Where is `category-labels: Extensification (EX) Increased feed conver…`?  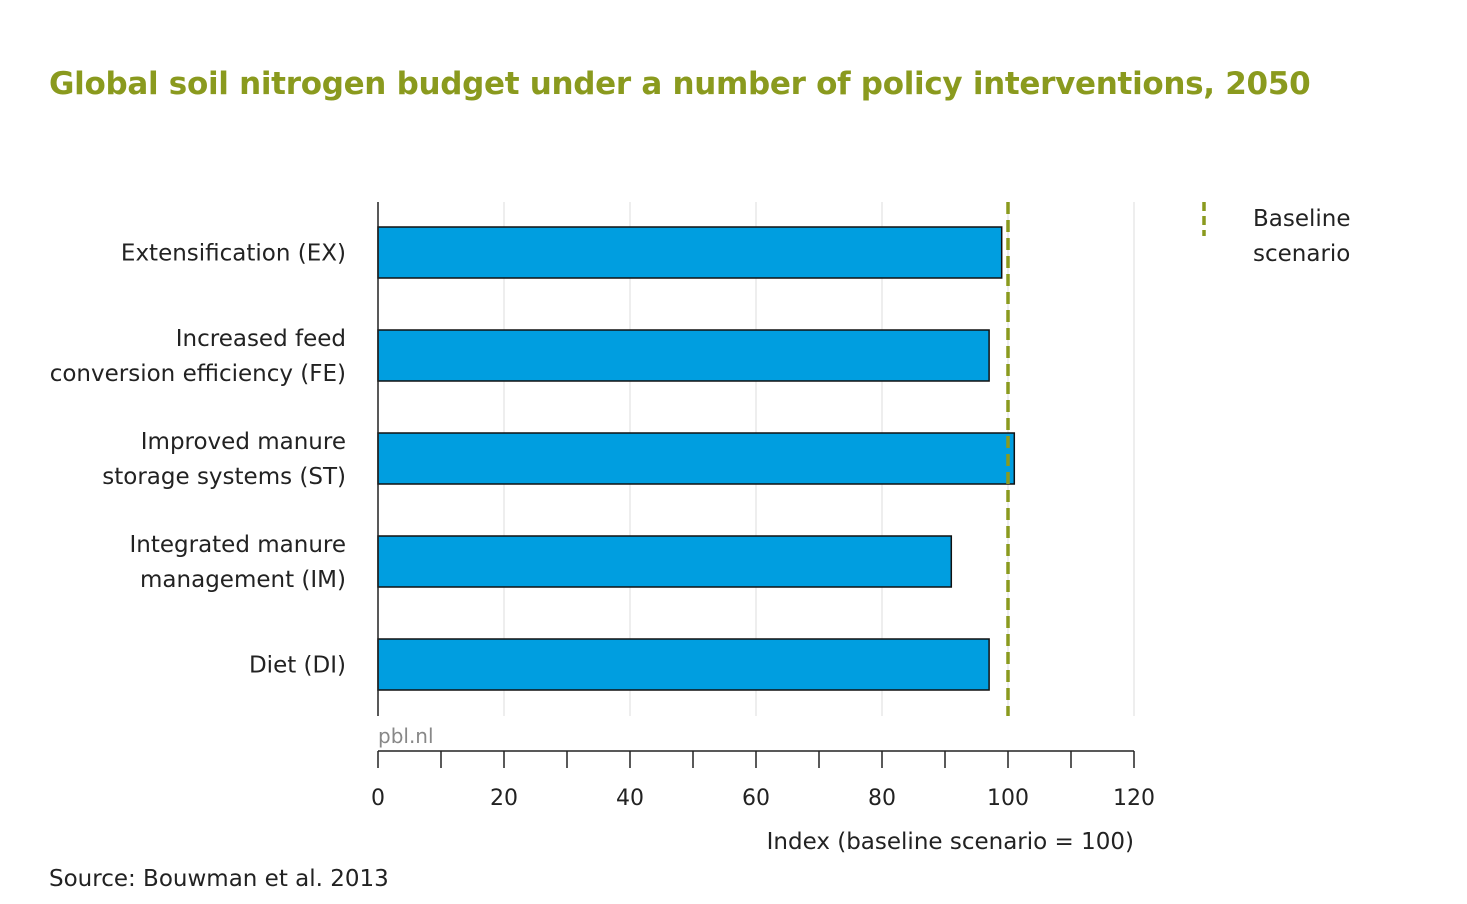
category-labels: Extensification (EX) Increased feed conver… is located at coordinates (198, 460).